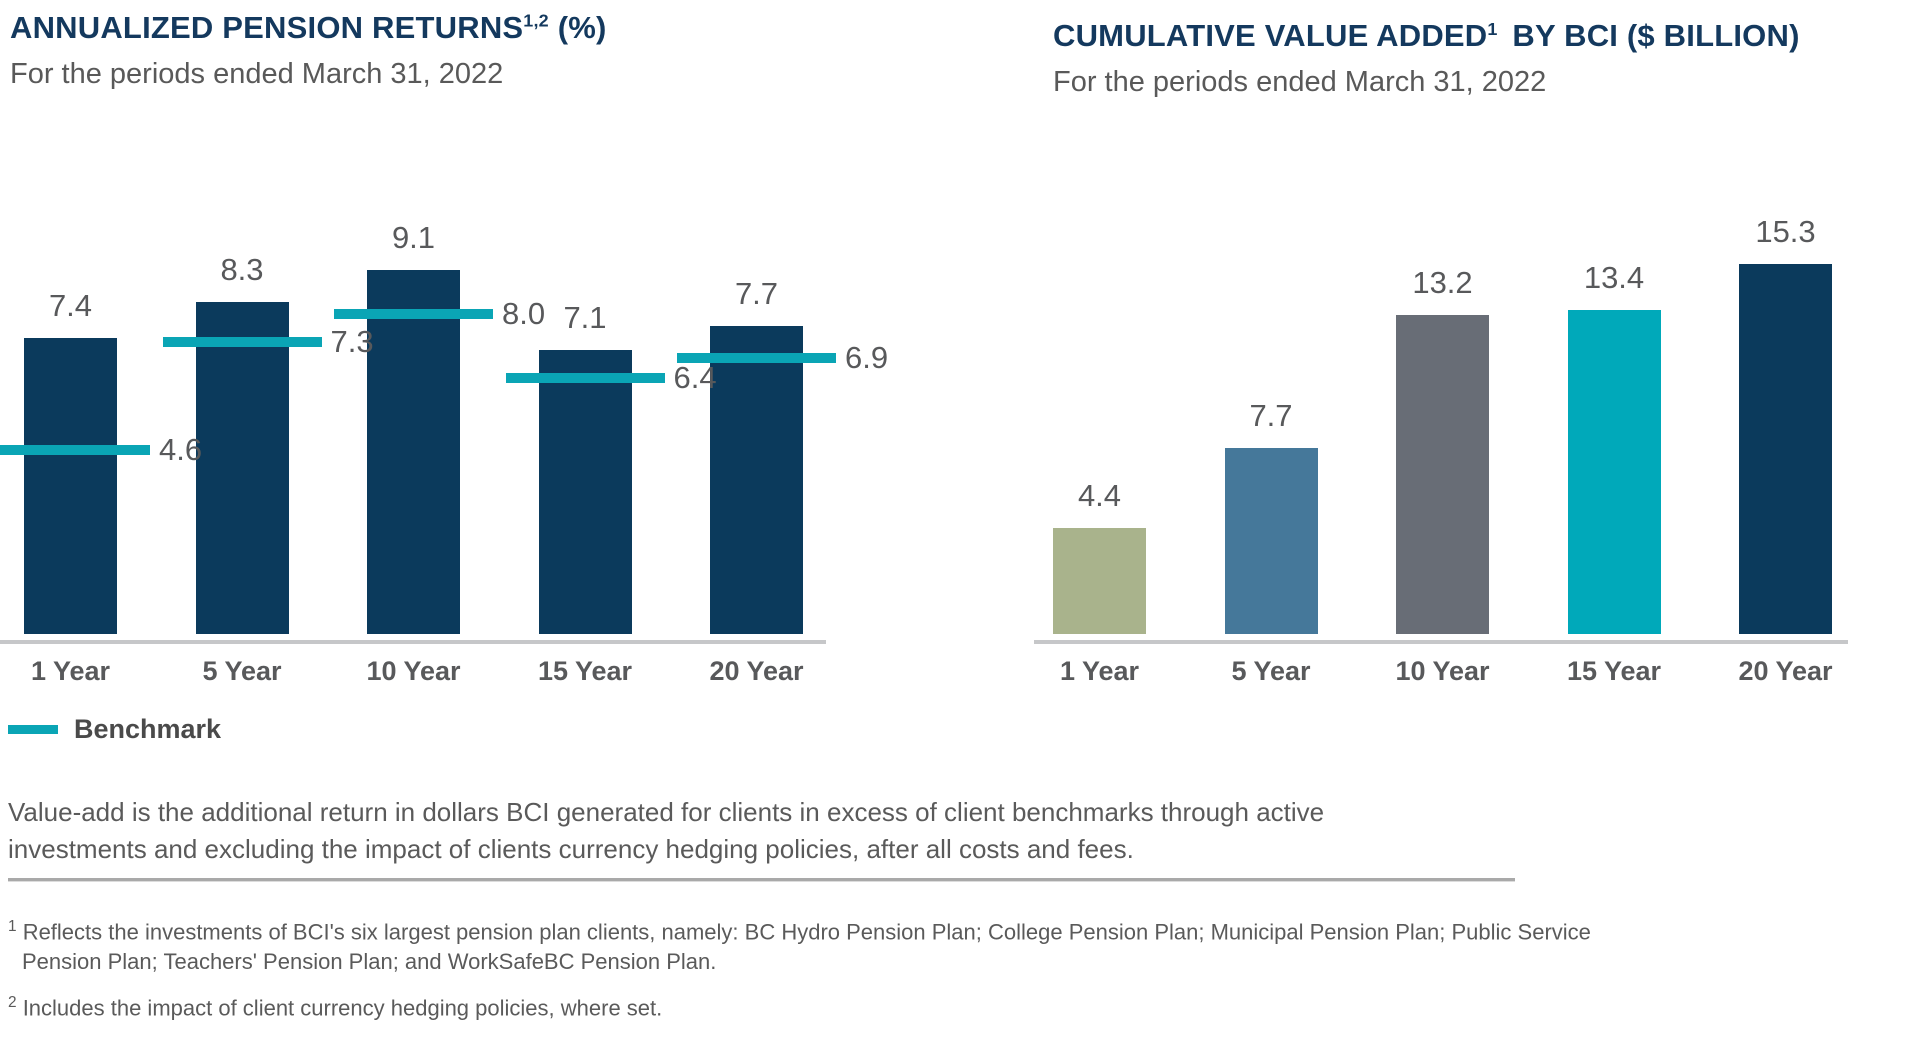  I want to click on value-label-20-year: 15.3, so click(1785, 231).